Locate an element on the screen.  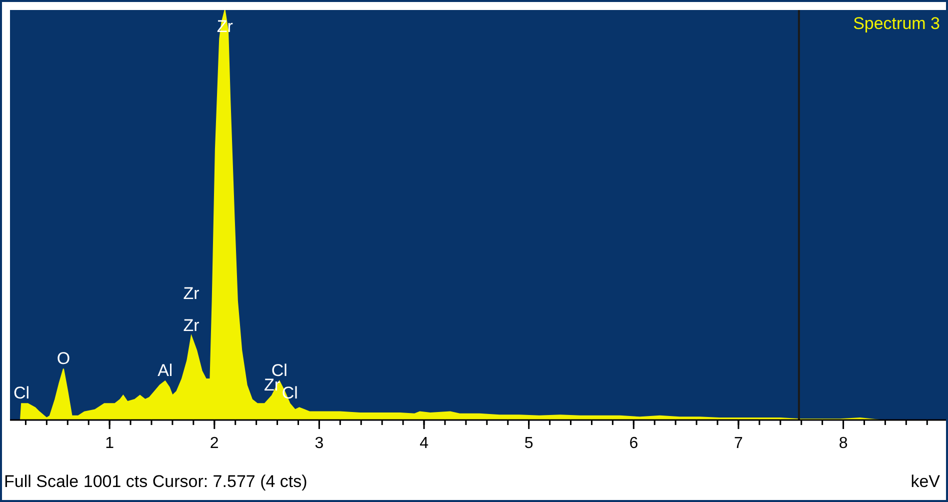
x-tick-label: 1 is located at coordinates (109, 443).